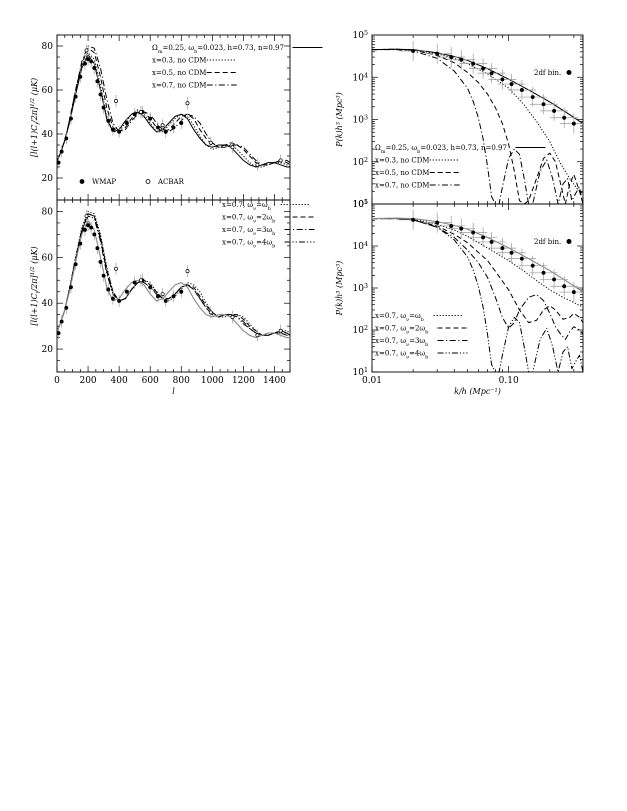 Image resolution: width=627 pixels, height=811 pixels. I want to click on pk-top-ytick-label: 10², so click(360, 162).